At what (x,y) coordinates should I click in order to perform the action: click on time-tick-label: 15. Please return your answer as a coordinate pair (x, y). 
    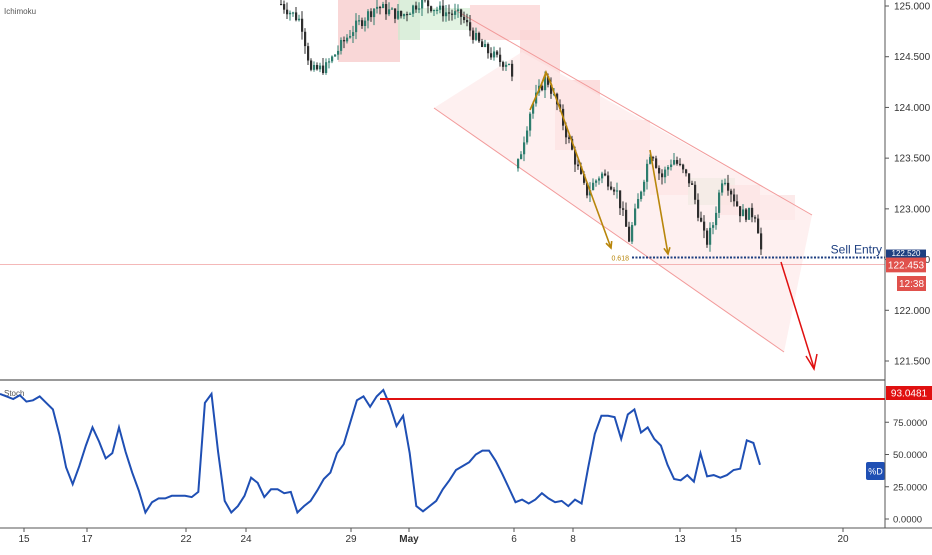
    Looking at the image, I should click on (24, 539).